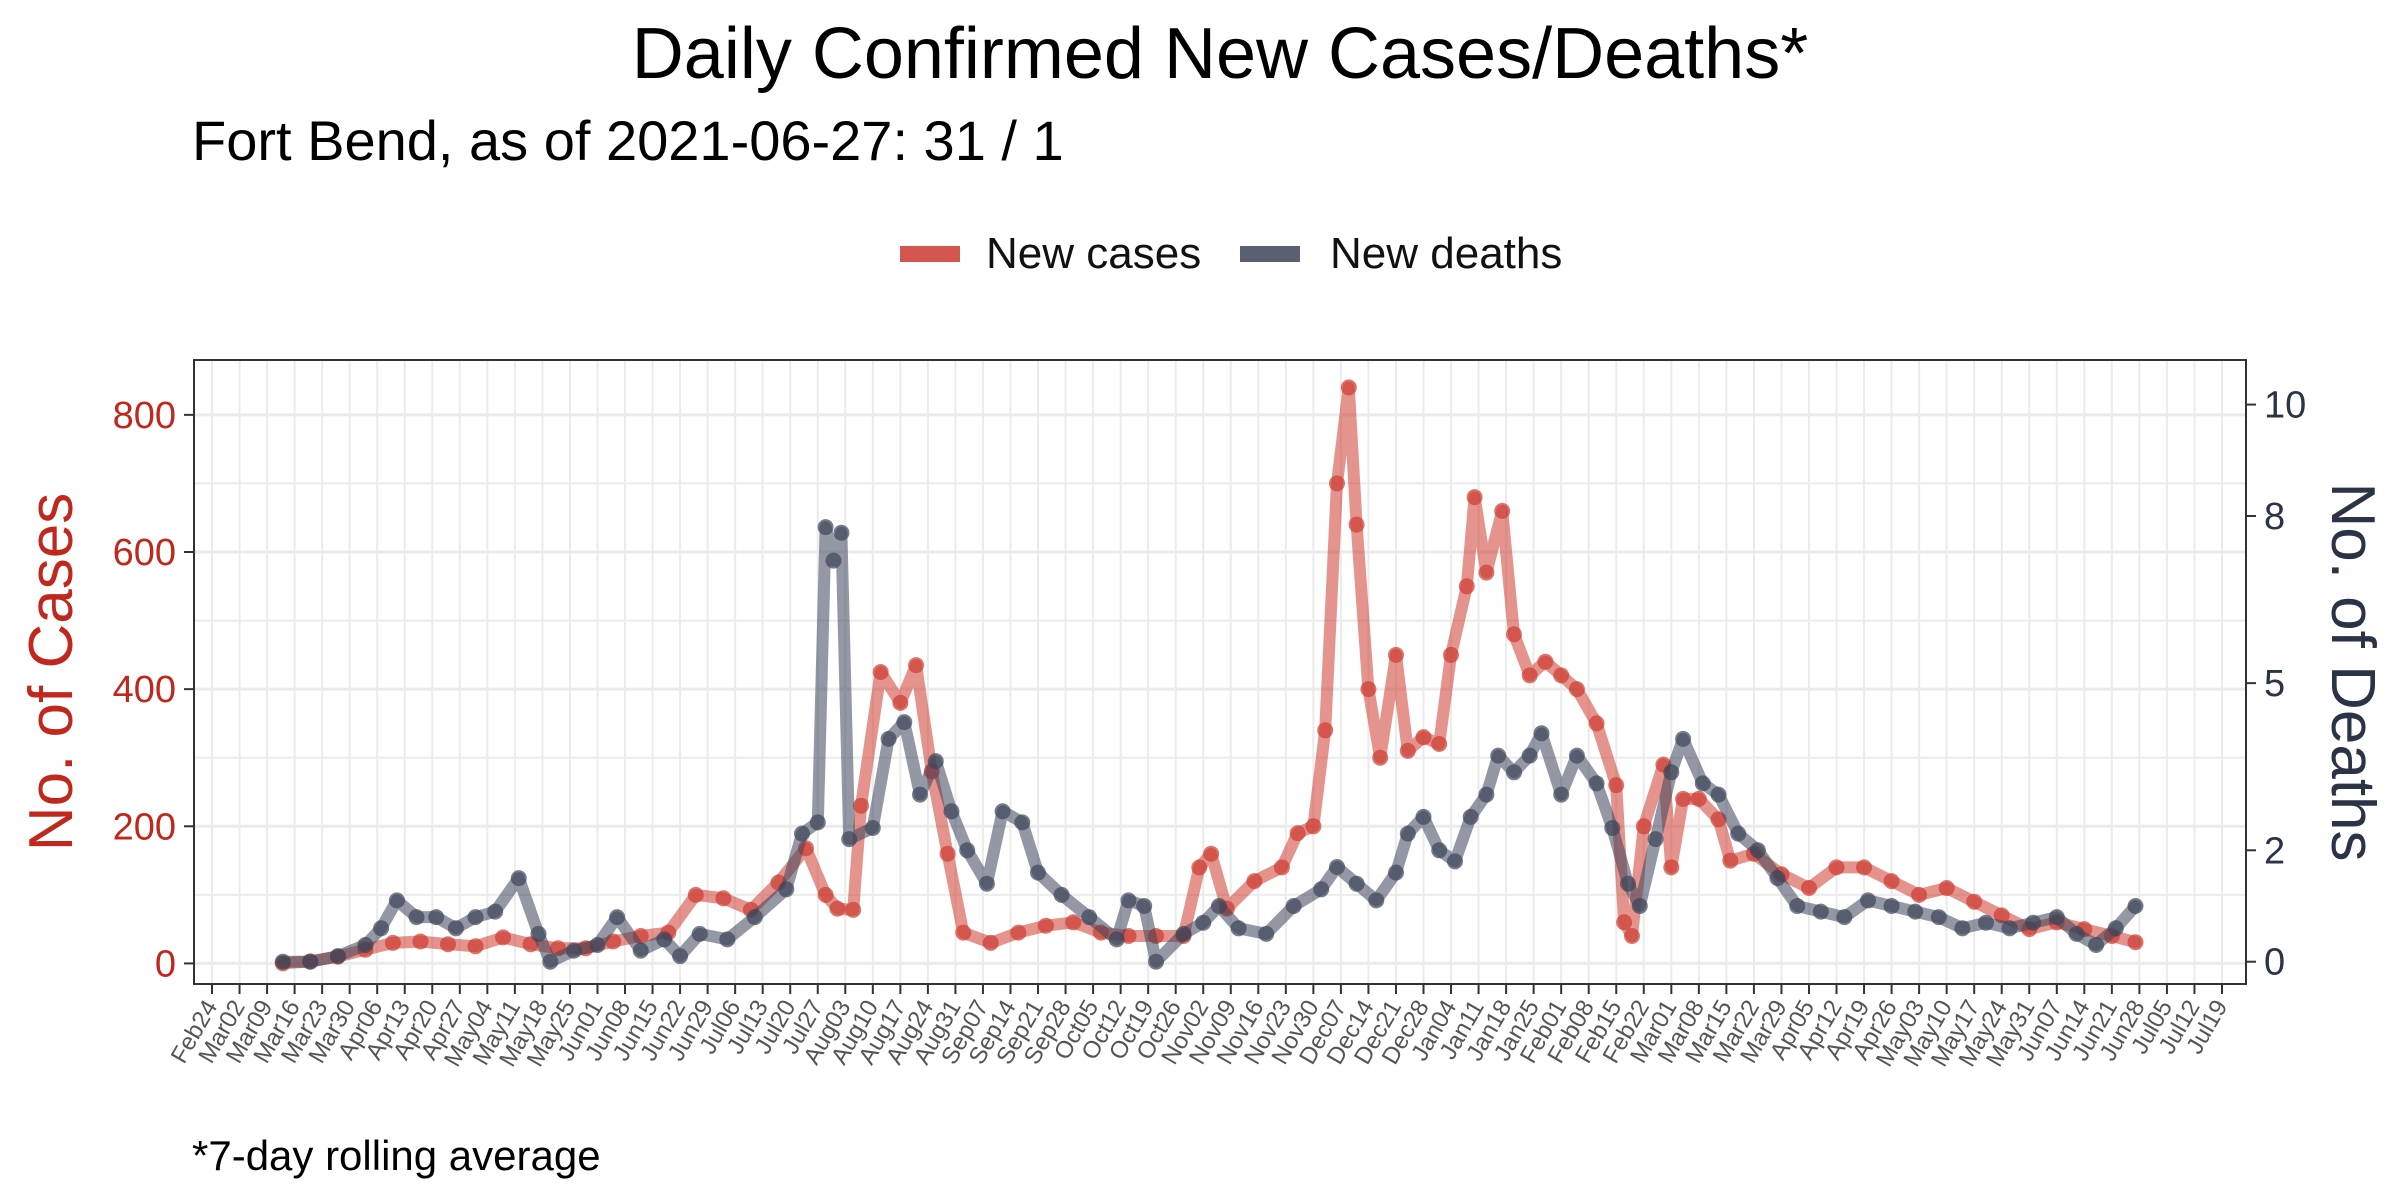 The width and height of the screenshot is (2400, 1200). Describe the element at coordinates (144, 553) in the screenshot. I see `y-left-tick-label: 600` at that location.